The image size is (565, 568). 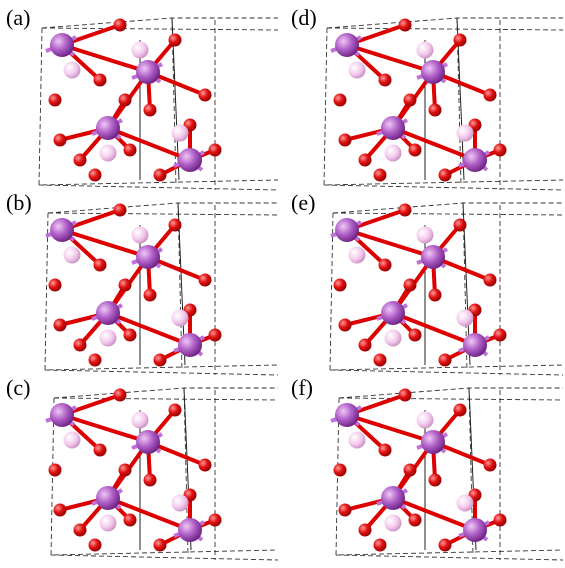 I want to click on panel-label: (b), so click(x=19, y=202).